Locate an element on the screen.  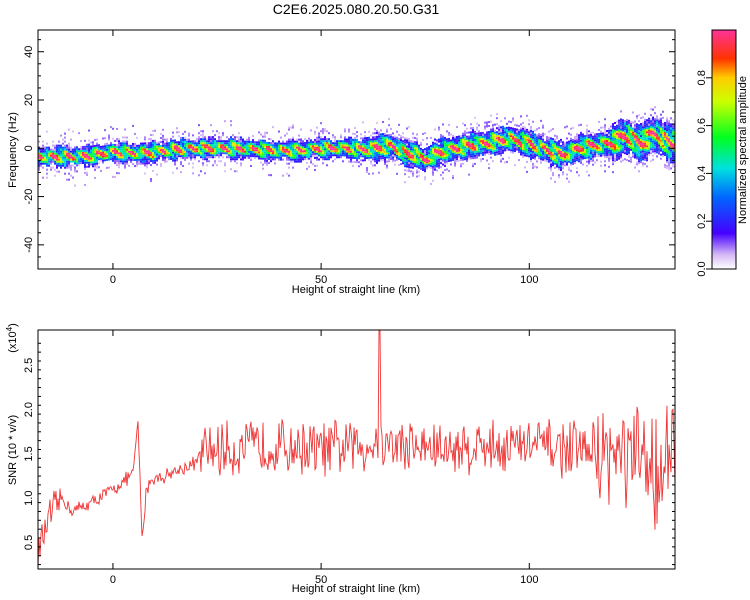
heatmap-y-tick-label: 0 is located at coordinates (29, 148).